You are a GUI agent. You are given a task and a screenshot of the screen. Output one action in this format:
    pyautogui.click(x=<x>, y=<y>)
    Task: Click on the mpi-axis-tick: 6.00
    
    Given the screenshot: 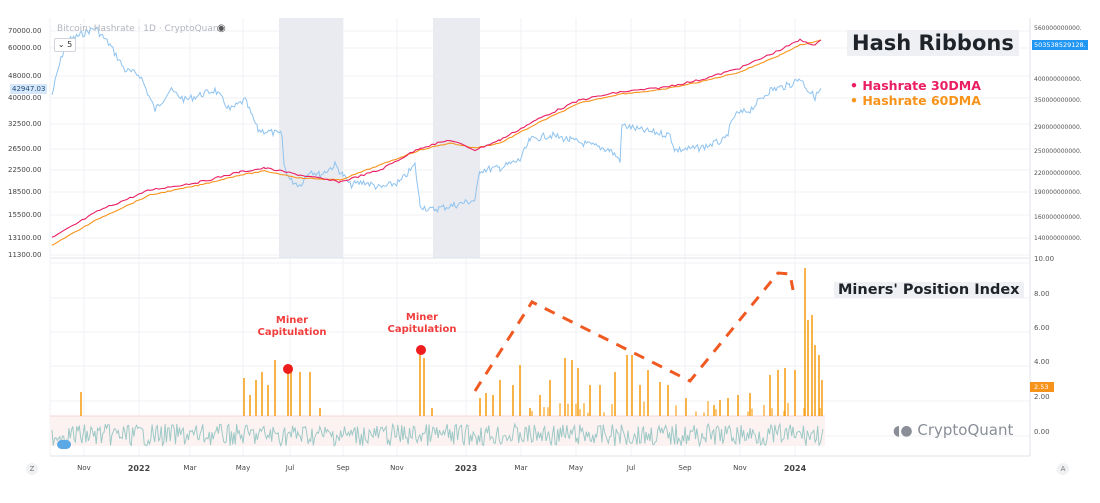 What is the action you would take?
    pyautogui.click(x=1042, y=328)
    